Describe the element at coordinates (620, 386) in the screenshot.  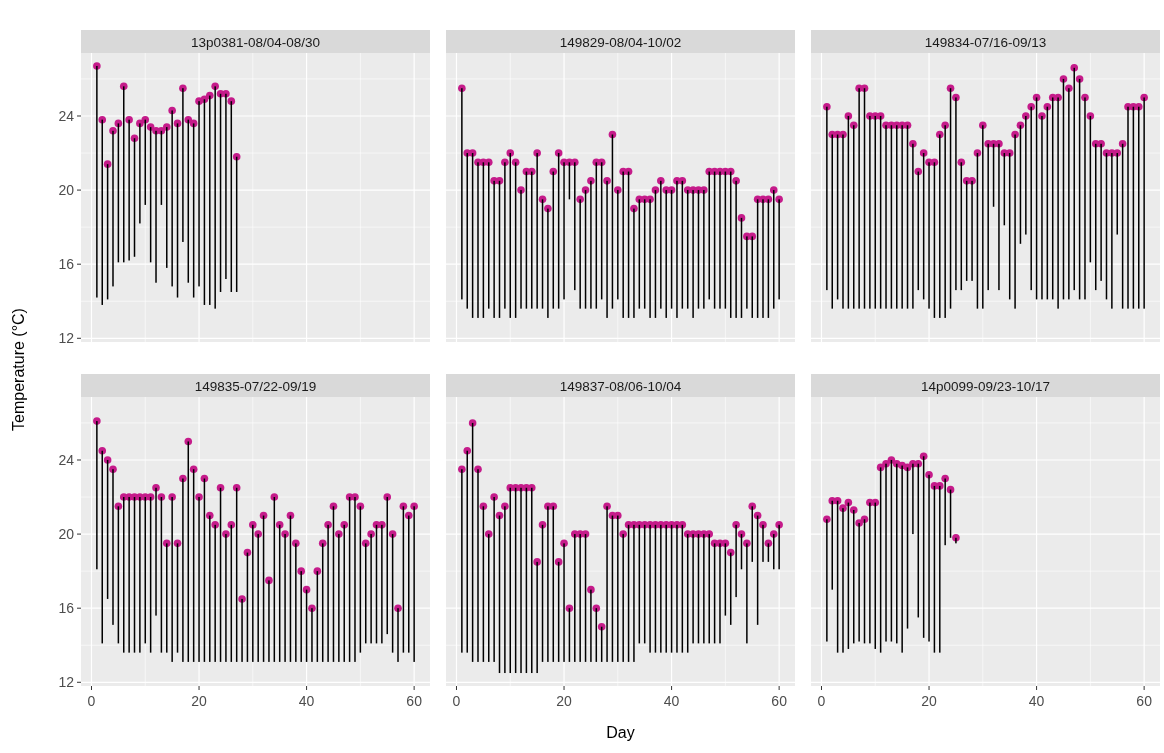
I see `chart-title: 149837-08/06-10/04` at that location.